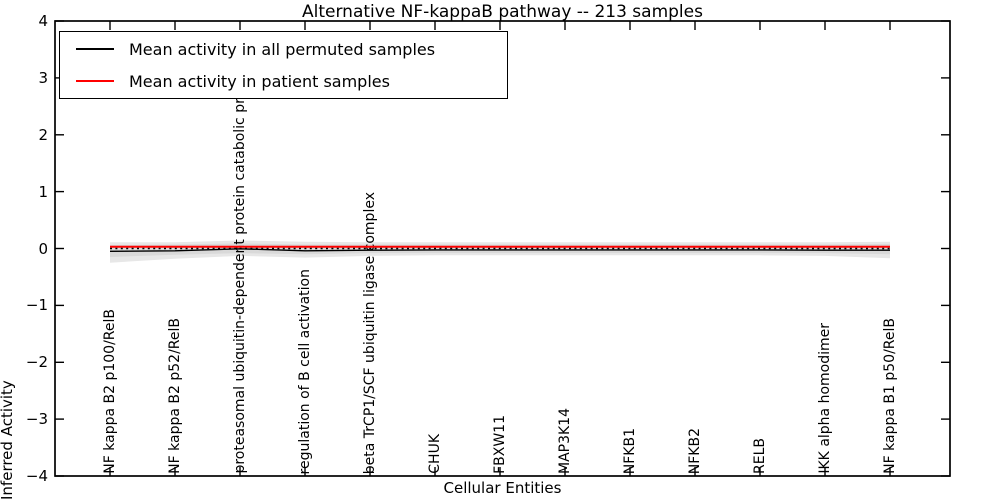  Describe the element at coordinates (259, 81) in the screenshot. I see `legend-label-patient: Mean activity in patient samples` at that location.